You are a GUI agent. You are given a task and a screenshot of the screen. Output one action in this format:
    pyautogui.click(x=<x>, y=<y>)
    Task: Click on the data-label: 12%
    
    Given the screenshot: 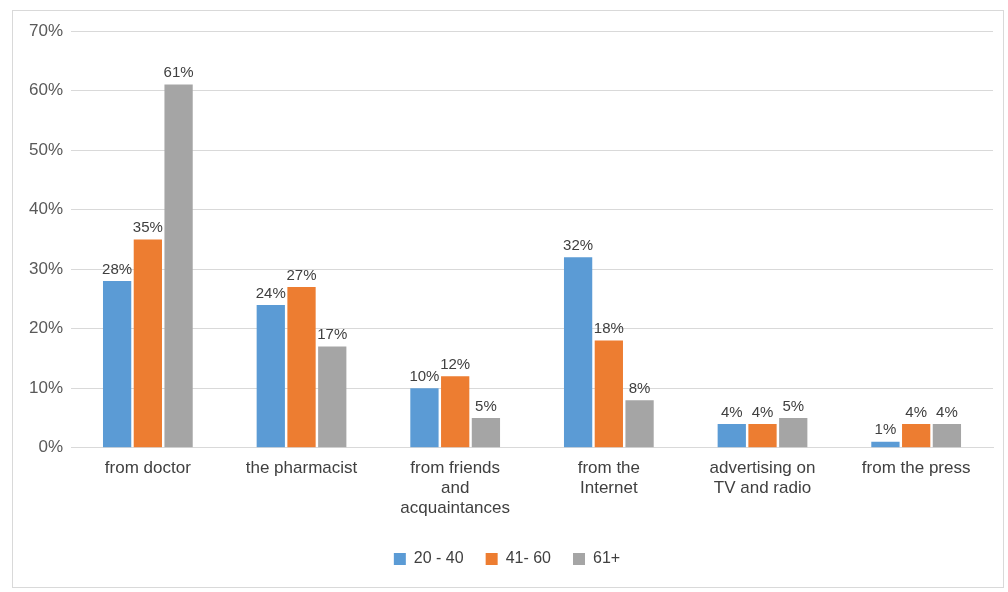 What is the action you would take?
    pyautogui.click(x=455, y=363)
    